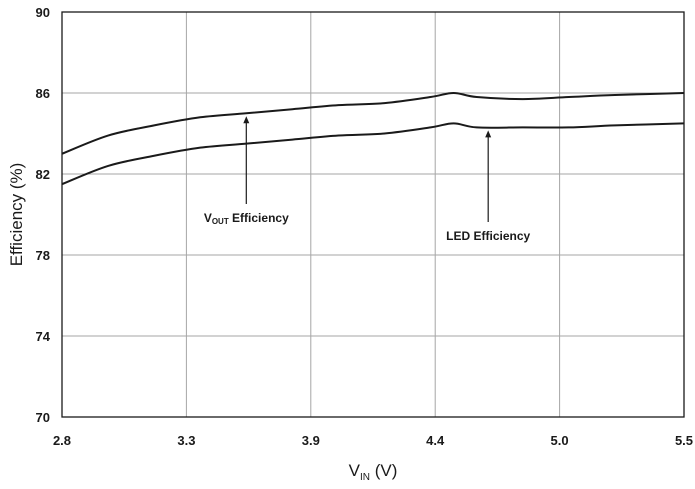 The image size is (695, 489). What do you see at coordinates (365, 477) in the screenshot?
I see `x-axis-title-sub: IN` at bounding box center [365, 477].